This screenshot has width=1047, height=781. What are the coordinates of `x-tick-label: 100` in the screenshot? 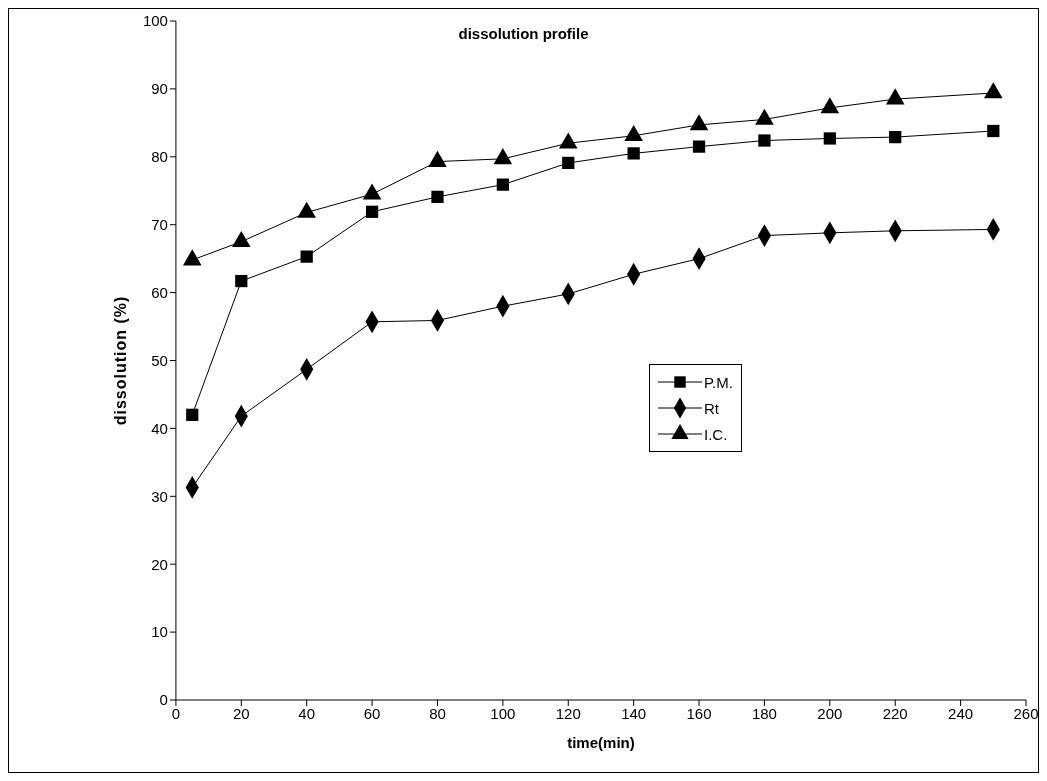 It's located at (503, 713).